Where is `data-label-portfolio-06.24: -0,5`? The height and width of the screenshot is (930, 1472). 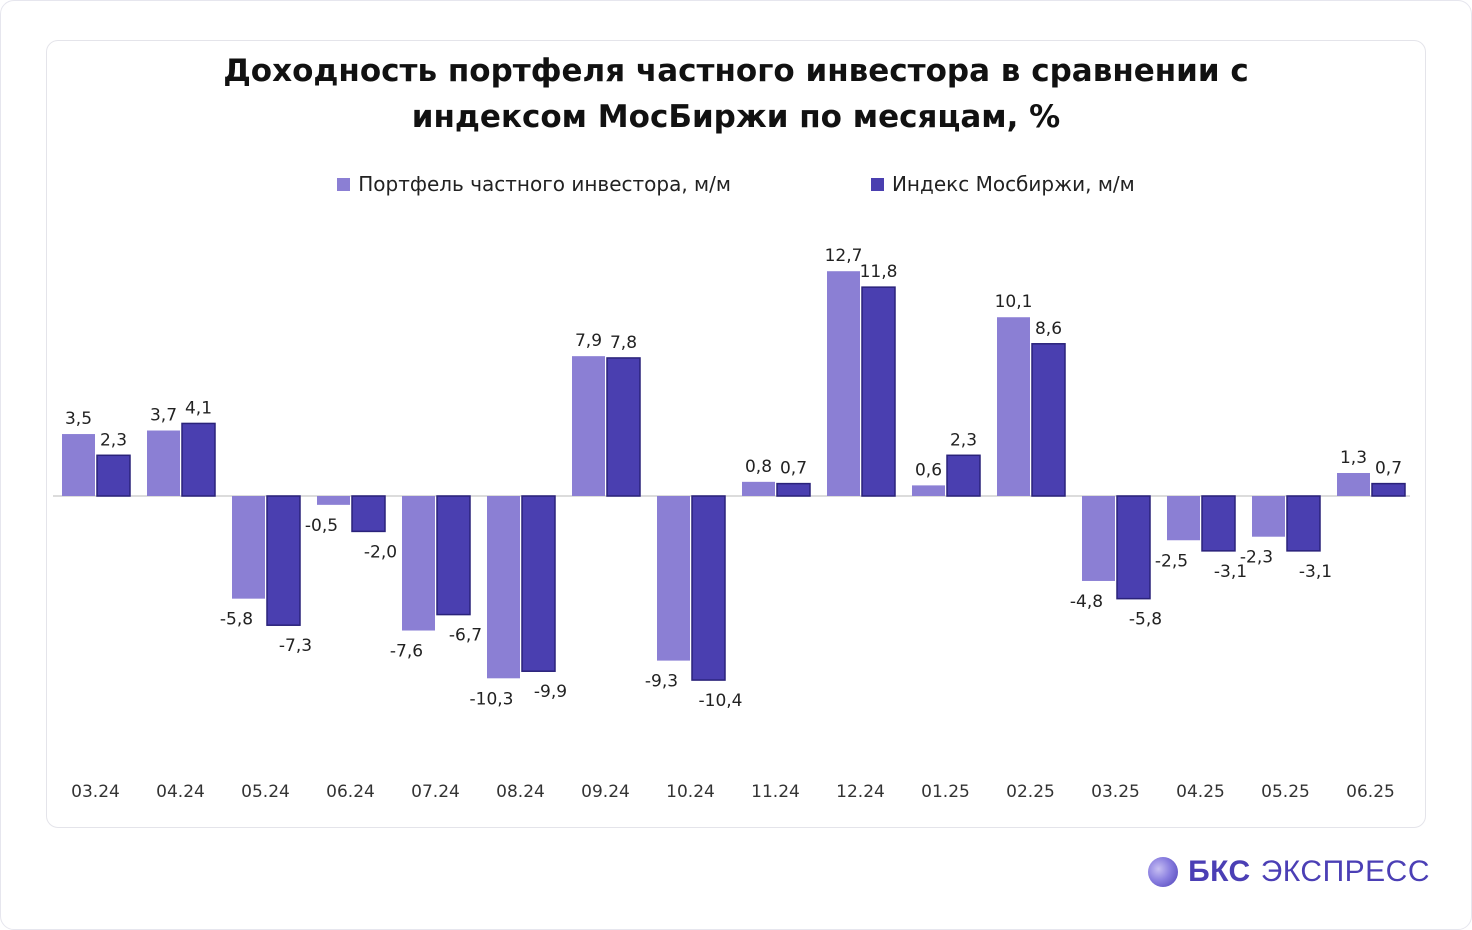
data-label-portfolio-06.24: -0,5 is located at coordinates (321, 526).